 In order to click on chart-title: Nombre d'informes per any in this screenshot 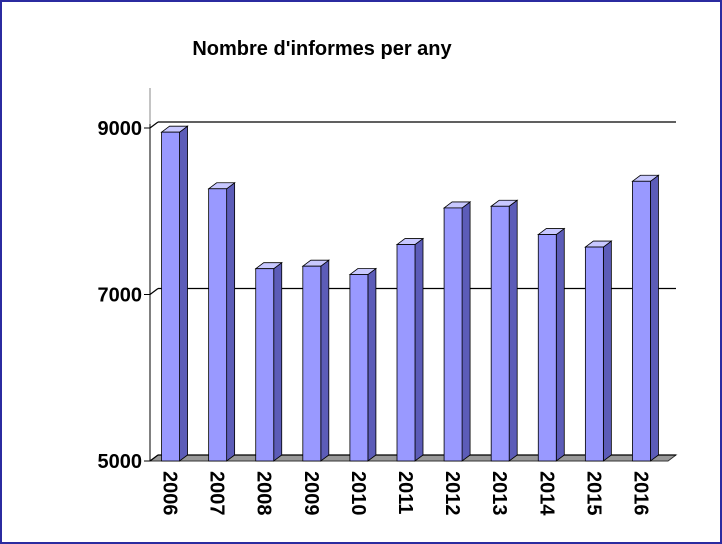, I will do `click(322, 49)`.